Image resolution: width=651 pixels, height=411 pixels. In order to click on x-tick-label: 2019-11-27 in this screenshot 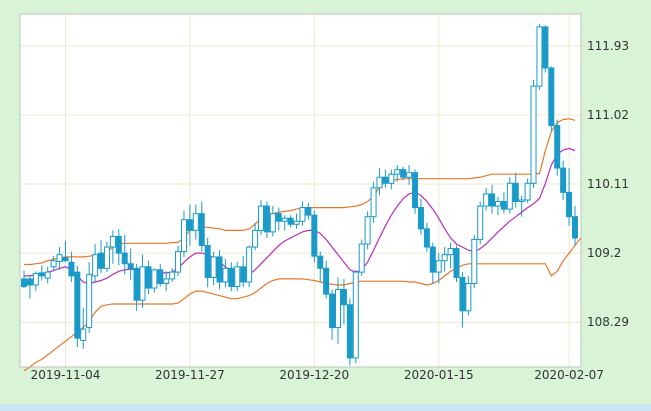, I will do `click(190, 375)`.